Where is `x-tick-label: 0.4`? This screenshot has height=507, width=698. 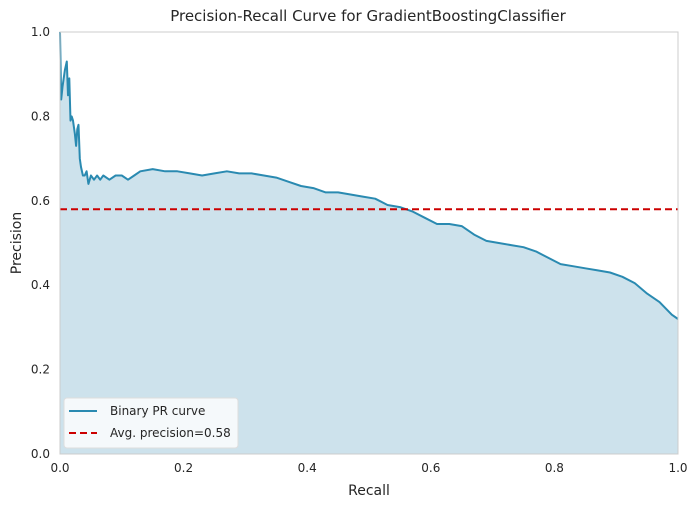 x-tick-label: 0.4 is located at coordinates (307, 468).